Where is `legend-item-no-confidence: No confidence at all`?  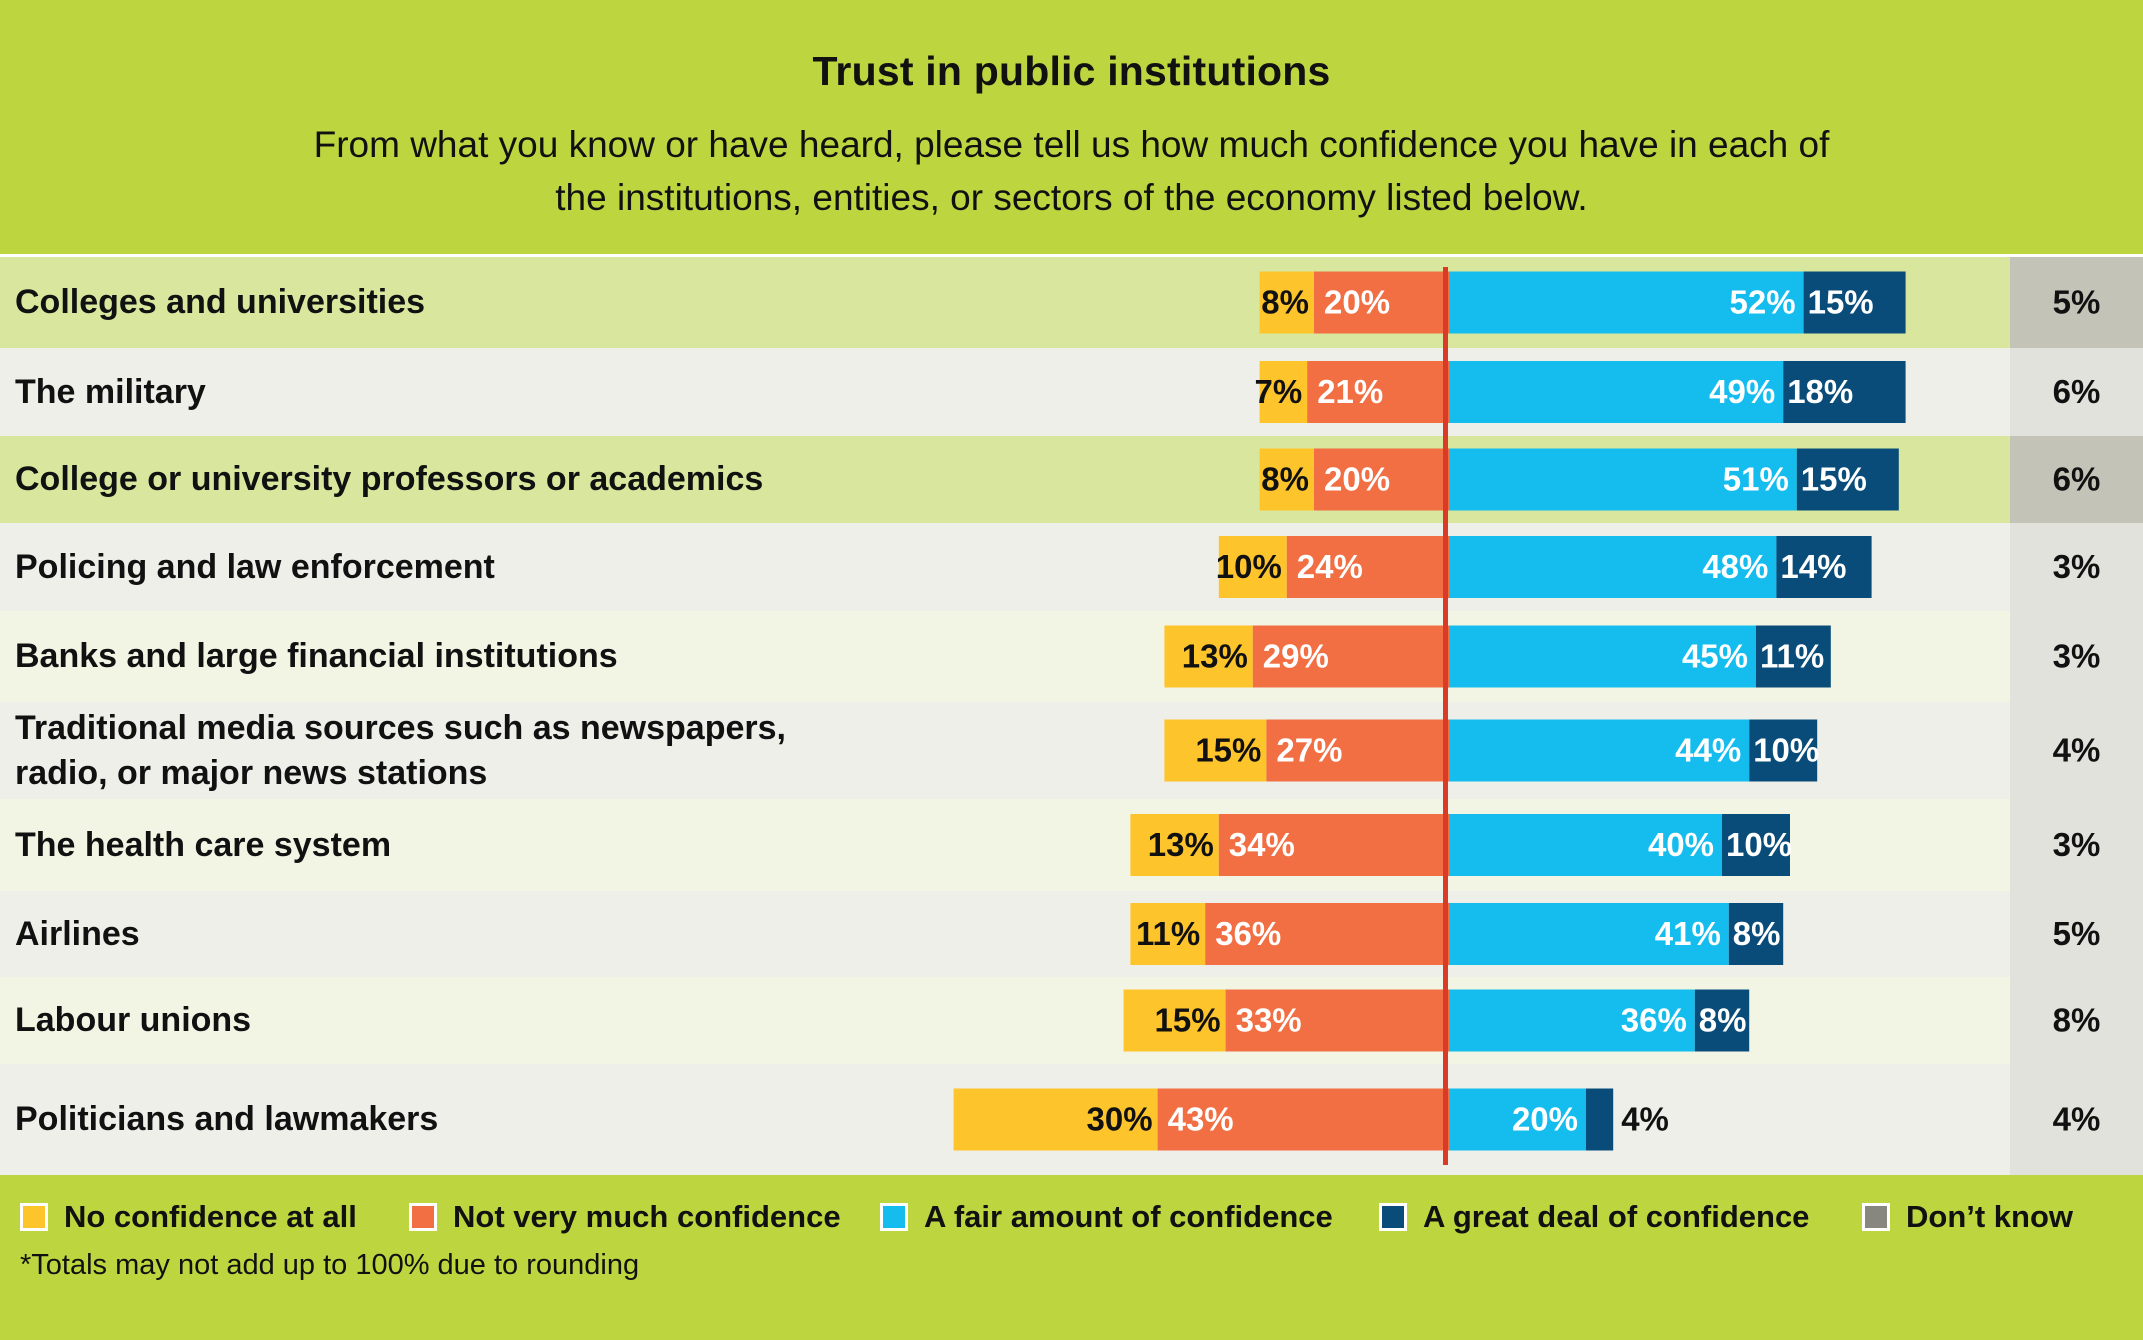 legend-item-no-confidence: No confidence at all is located at coordinates (188, 1217).